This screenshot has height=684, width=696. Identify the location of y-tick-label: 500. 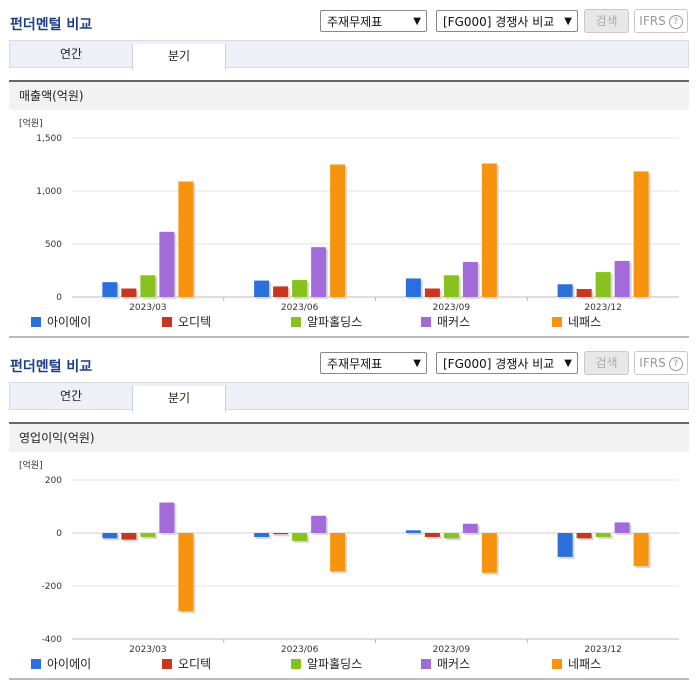
(53, 245).